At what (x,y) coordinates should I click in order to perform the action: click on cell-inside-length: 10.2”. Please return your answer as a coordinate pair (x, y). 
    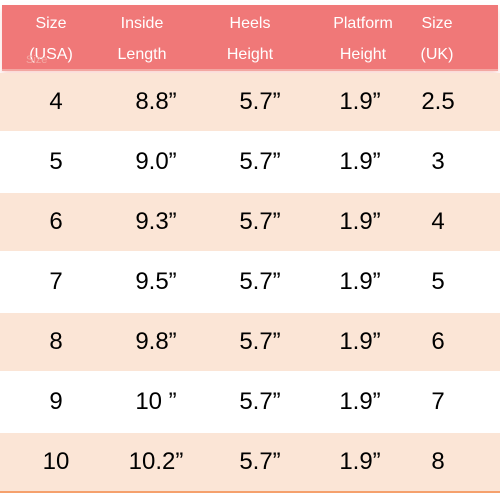
    Looking at the image, I should click on (156, 461).